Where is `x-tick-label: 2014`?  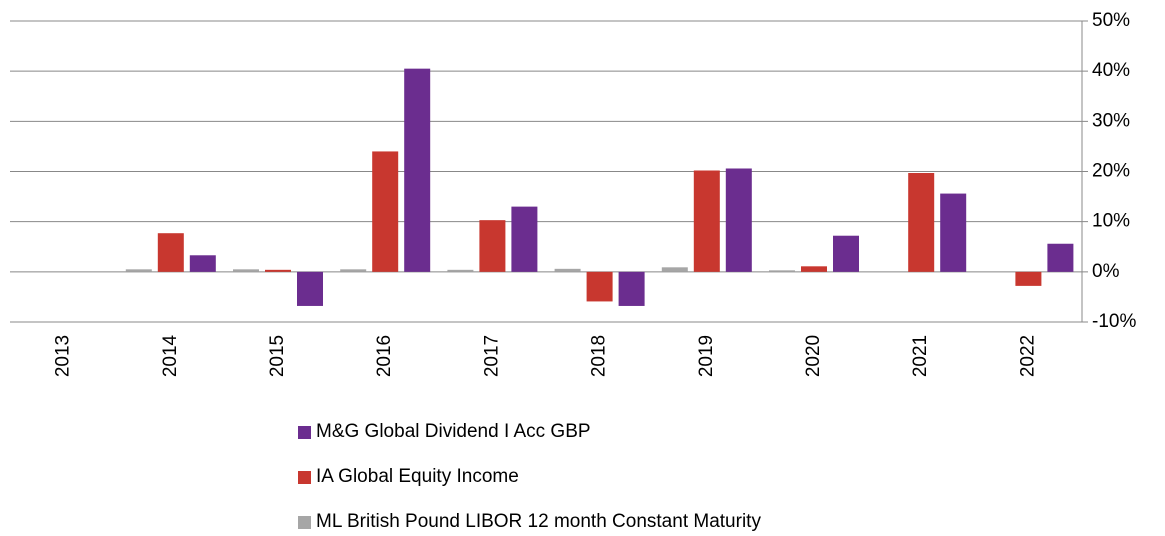
x-tick-label: 2014 is located at coordinates (170, 355).